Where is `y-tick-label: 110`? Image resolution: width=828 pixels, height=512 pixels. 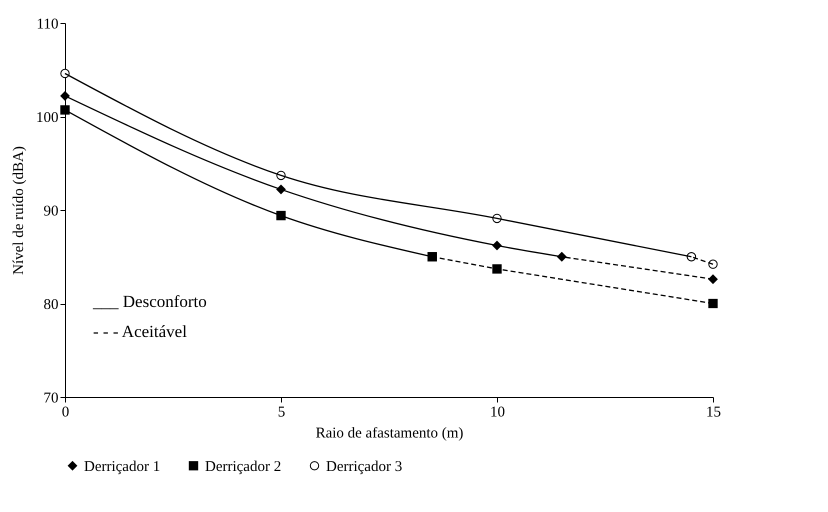 y-tick-label: 110 is located at coordinates (47, 24).